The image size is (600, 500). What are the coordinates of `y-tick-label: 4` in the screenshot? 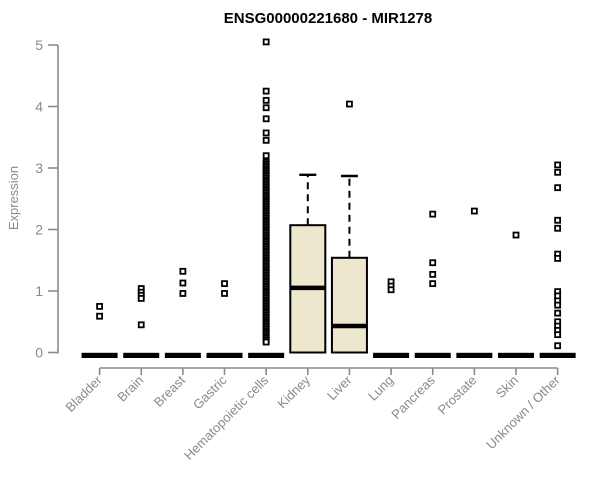 It's located at (39, 107).